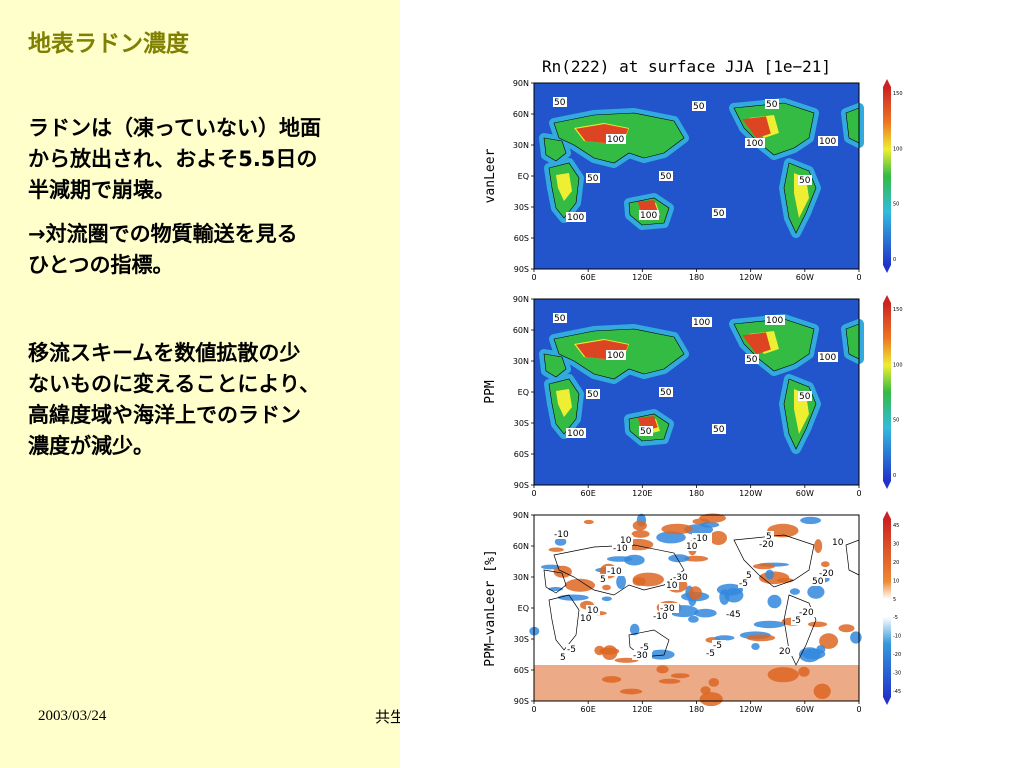 This screenshot has width=1024, height=768. What do you see at coordinates (696, 277) in the screenshot?
I see `x-tick-label: 180` at bounding box center [696, 277].